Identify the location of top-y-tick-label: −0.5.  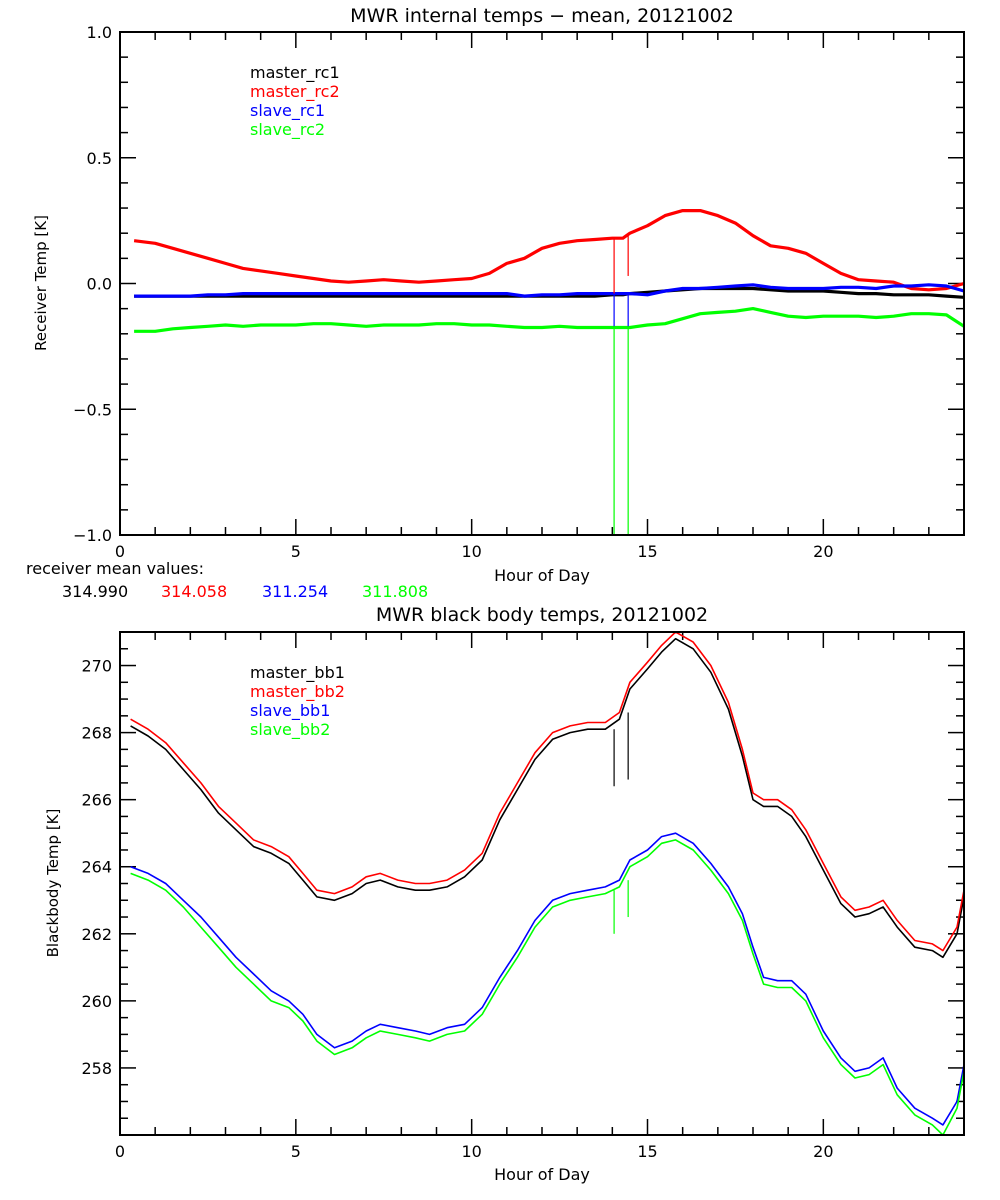
(92, 409).